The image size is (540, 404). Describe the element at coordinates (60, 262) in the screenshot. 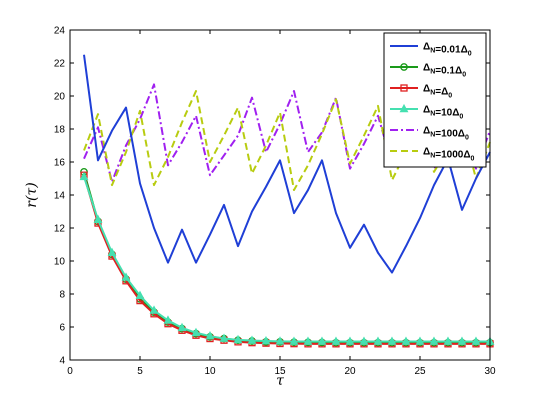

I see `y-tick-label: 10` at that location.